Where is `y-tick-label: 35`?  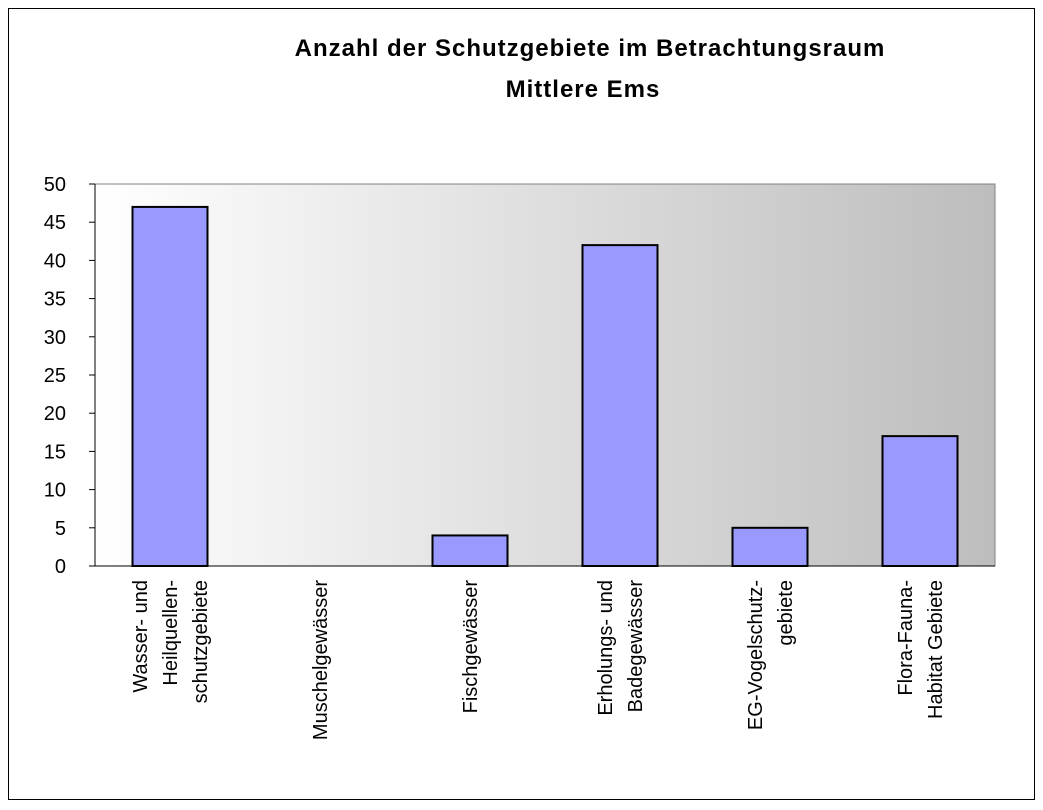
y-tick-label: 35 is located at coordinates (55, 300).